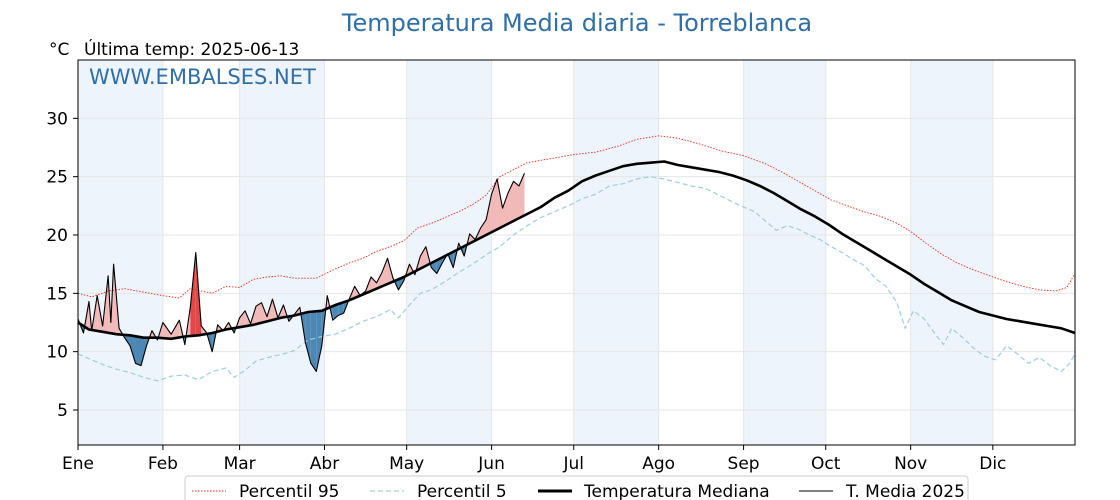 Image resolution: width=1120 pixels, height=500 pixels. Describe the element at coordinates (905, 491) in the screenshot. I see `legend-label-current: T. Media 2025` at that location.